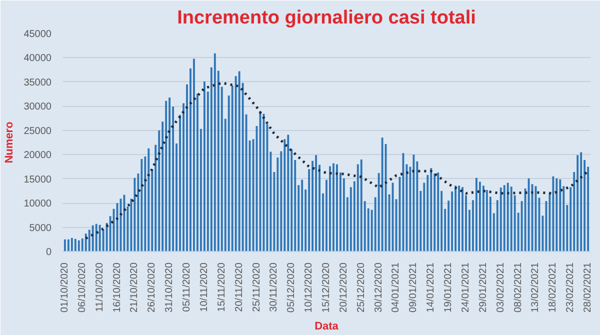  What do you see at coordinates (256, 287) in the screenshot?
I see `x-tick-label: 25/11/2020` at bounding box center [256, 287].